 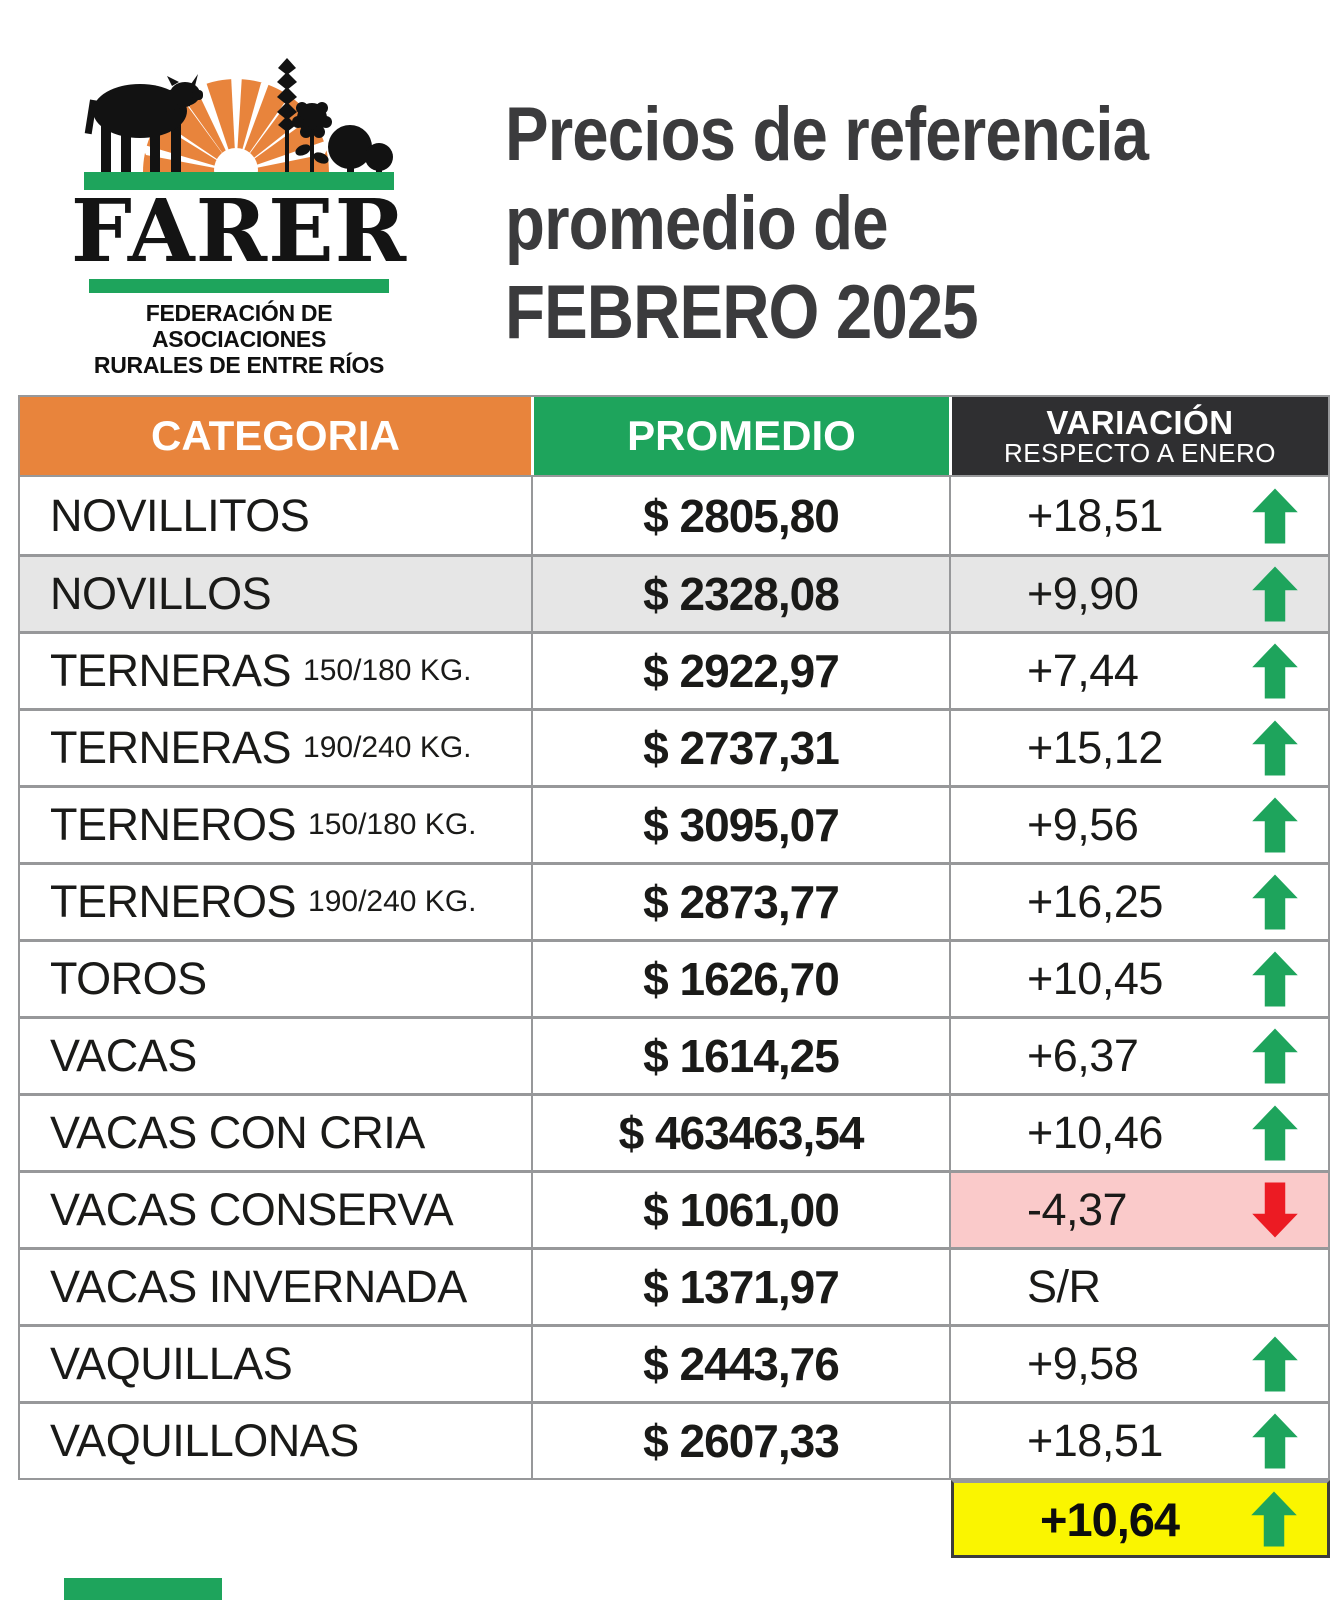 What do you see at coordinates (275, 1287) in the screenshot?
I see `category-cell: VACAS INVERNADA` at bounding box center [275, 1287].